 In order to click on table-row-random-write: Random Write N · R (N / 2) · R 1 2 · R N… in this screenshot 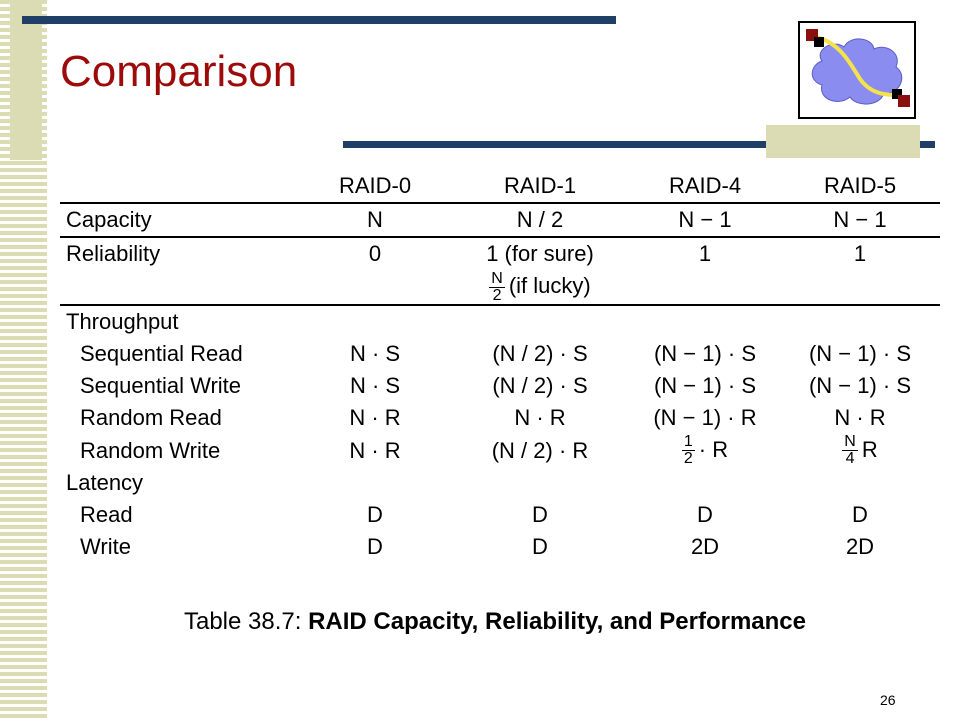, I will do `click(500, 451)`.